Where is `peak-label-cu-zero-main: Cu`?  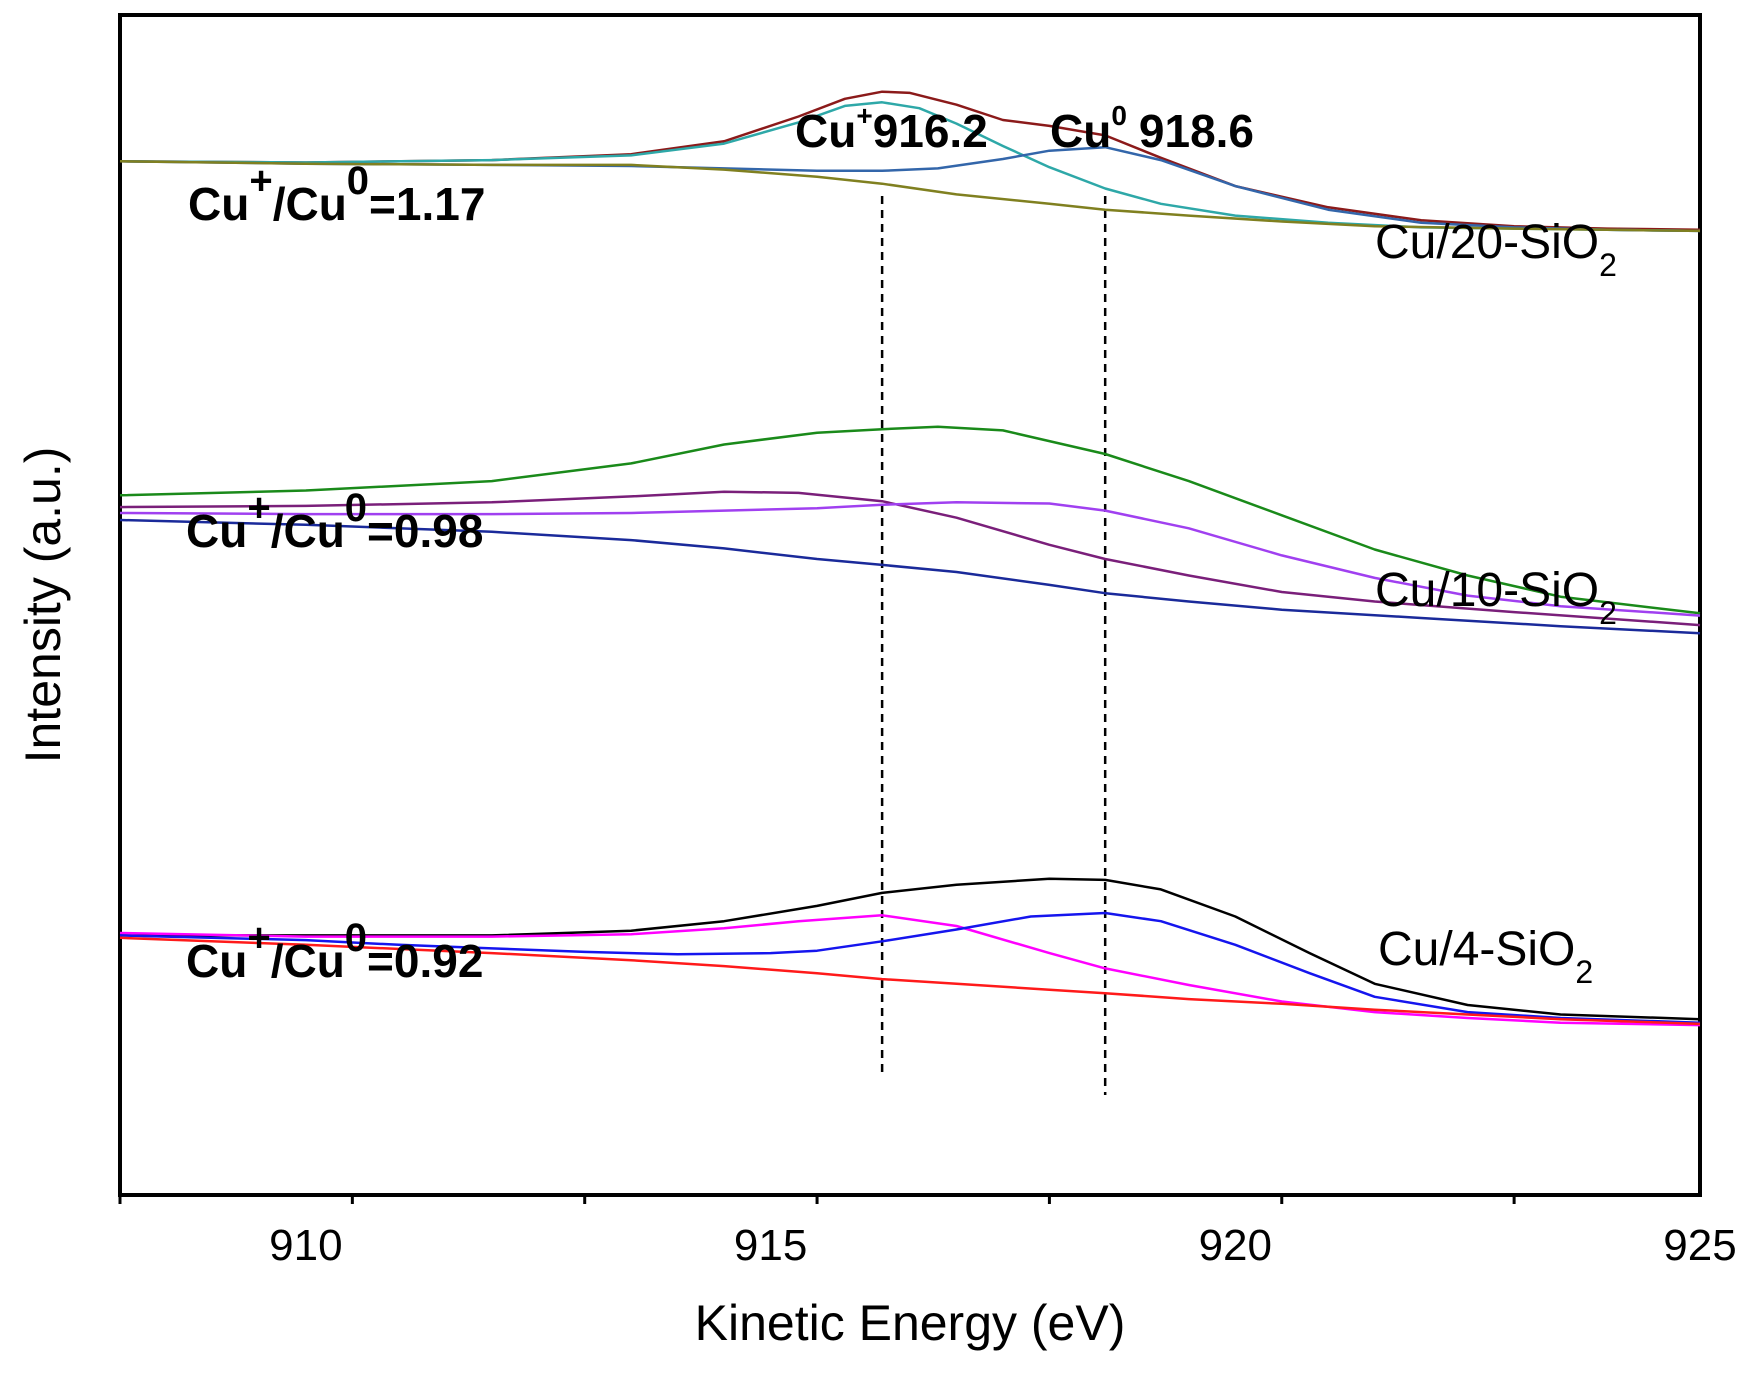 peak-label-cu-zero-main: Cu is located at coordinates (1080, 131).